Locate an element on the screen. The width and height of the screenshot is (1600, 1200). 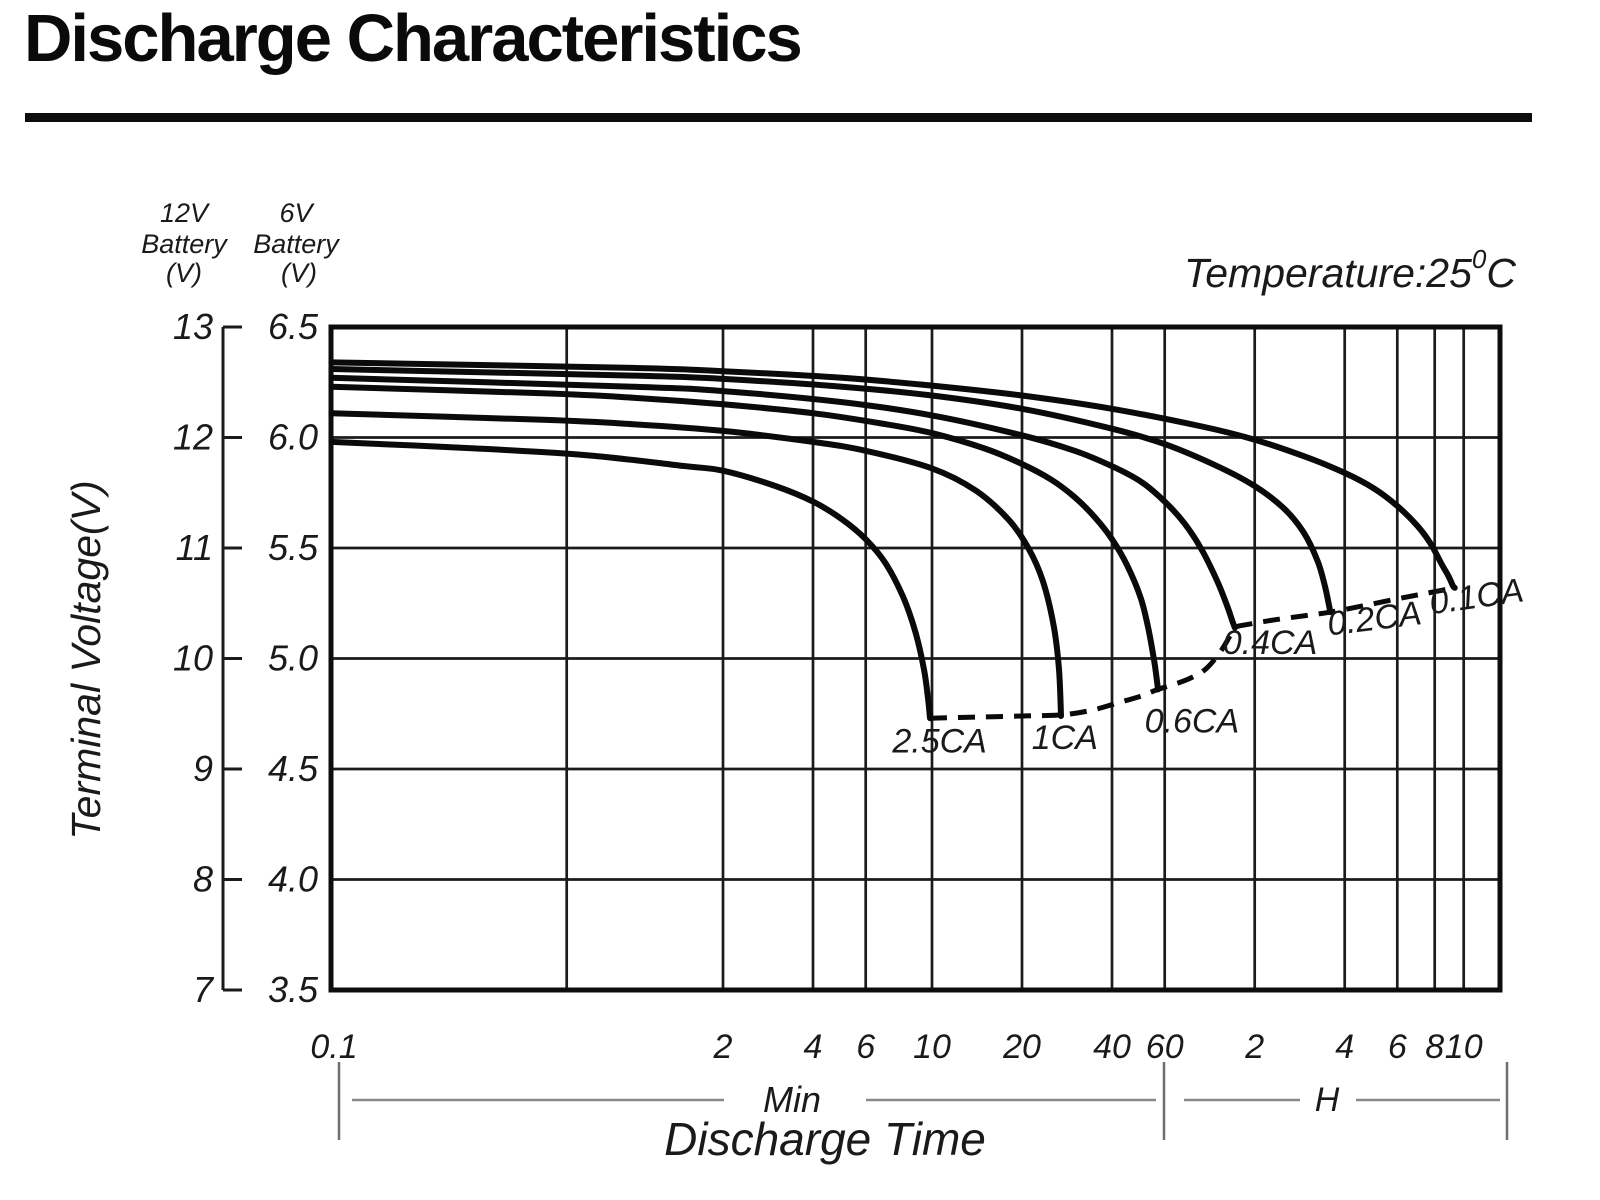
x-tick-label: 0.1 is located at coordinates (333, 1047).